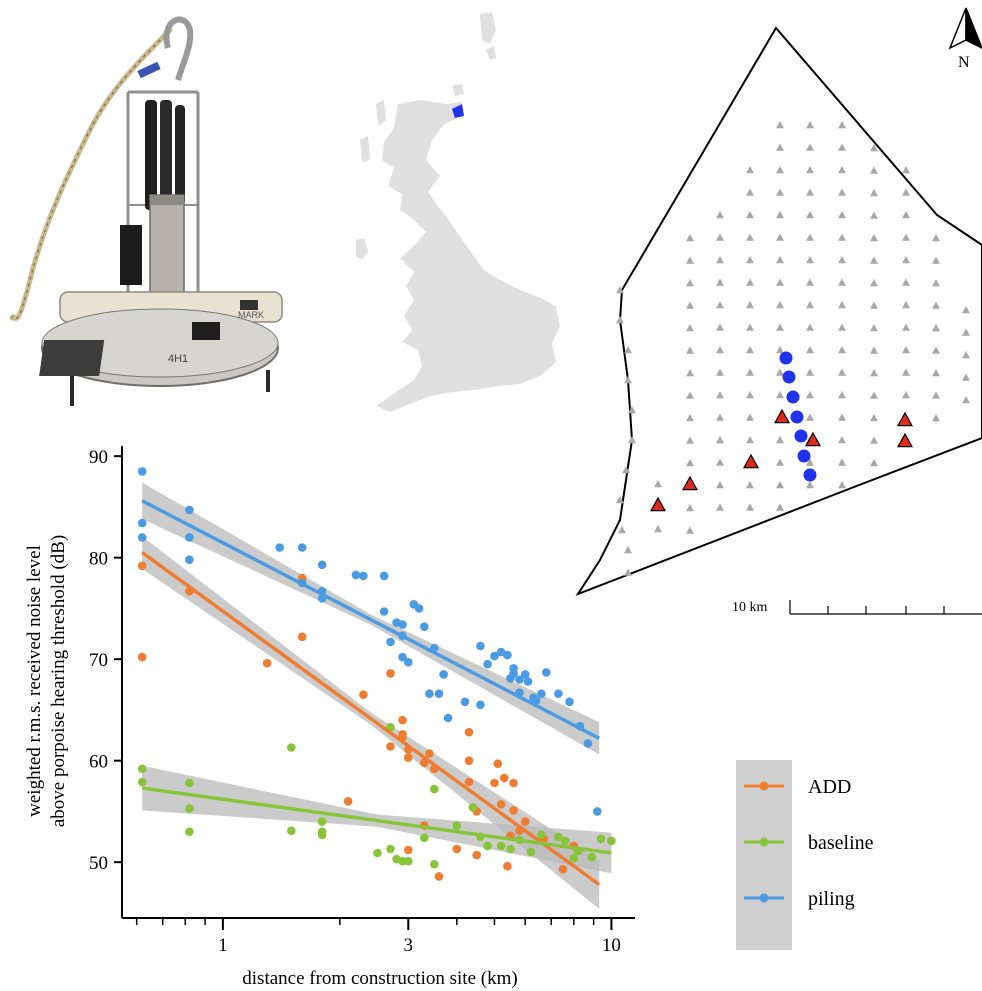 The height and width of the screenshot is (991, 982). What do you see at coordinates (611, 945) in the screenshot?
I see `x-tick-label: 10` at bounding box center [611, 945].